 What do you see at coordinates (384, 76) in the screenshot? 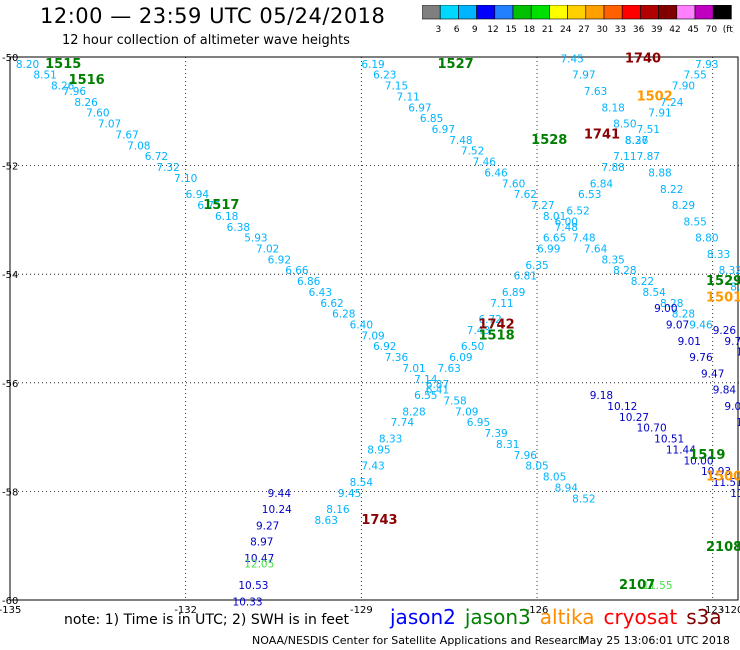
I see `wave-height-point: 6.23` at bounding box center [384, 76].